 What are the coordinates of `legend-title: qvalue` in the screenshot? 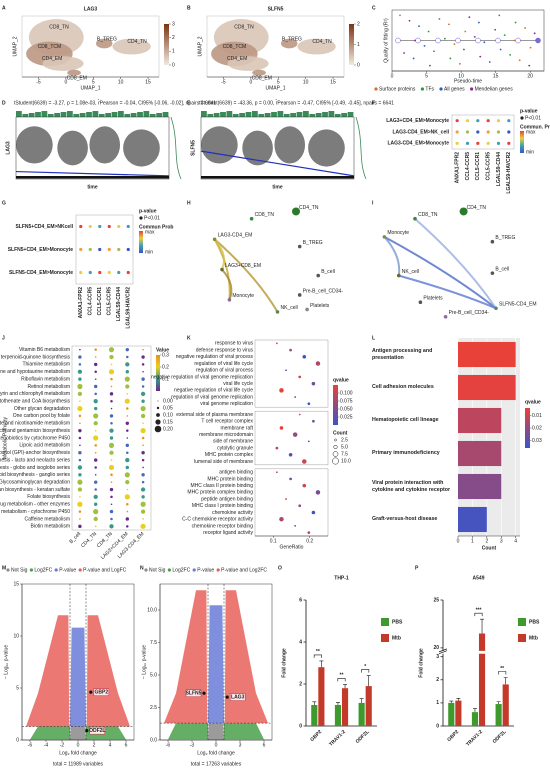 It's located at (341, 380).